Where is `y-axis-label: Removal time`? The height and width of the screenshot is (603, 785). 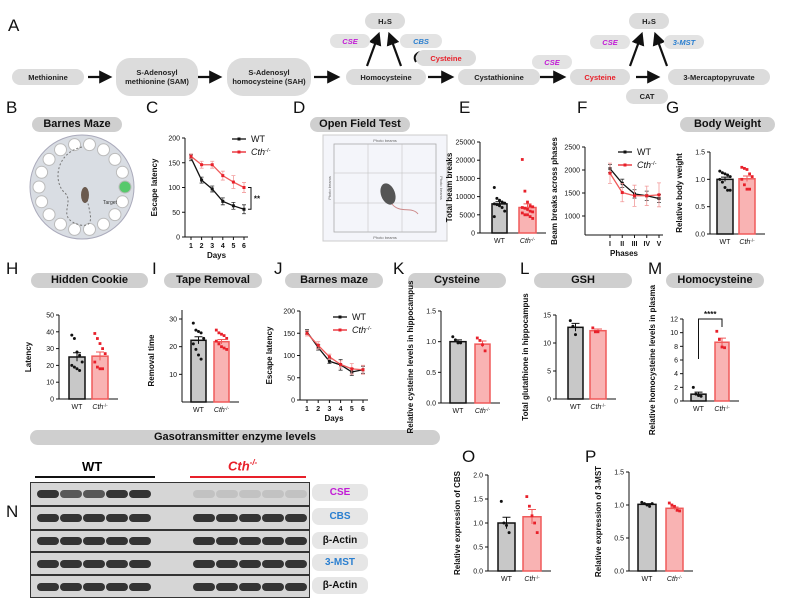 y-axis-label: Removal time is located at coordinates (151, 360).